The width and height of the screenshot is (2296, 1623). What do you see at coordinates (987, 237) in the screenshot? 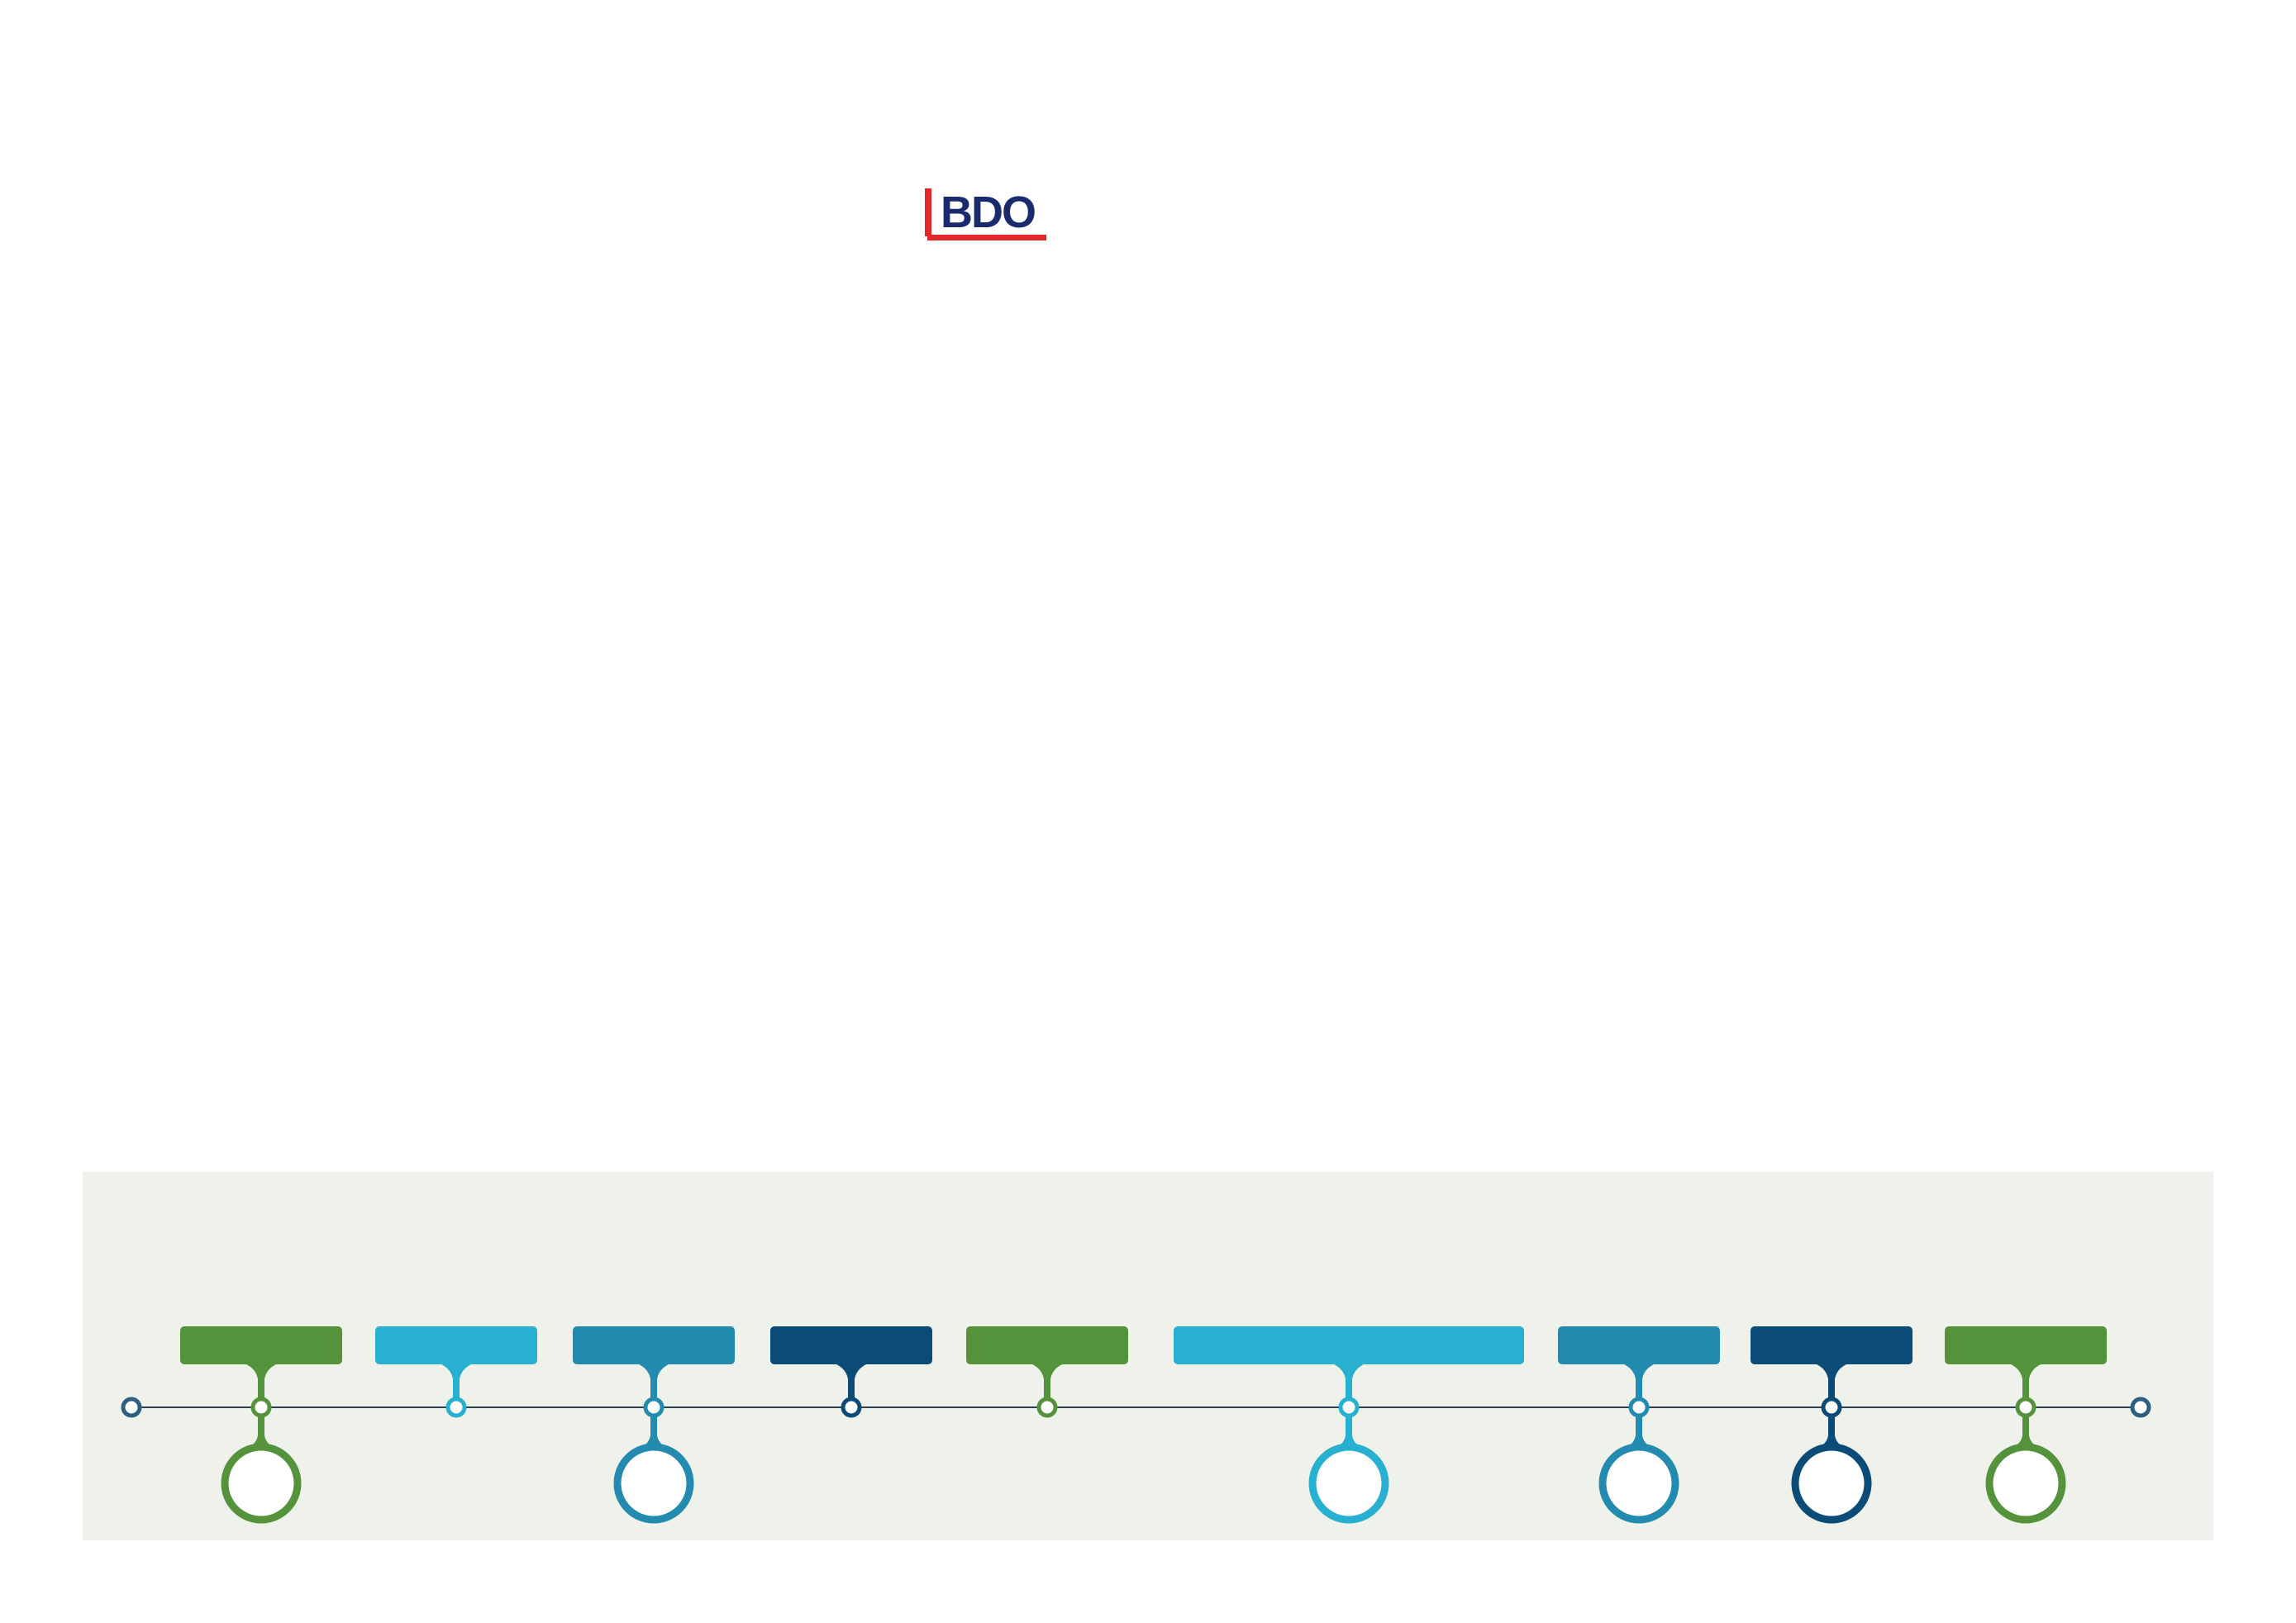
I see `logo-red-underline` at bounding box center [987, 237].